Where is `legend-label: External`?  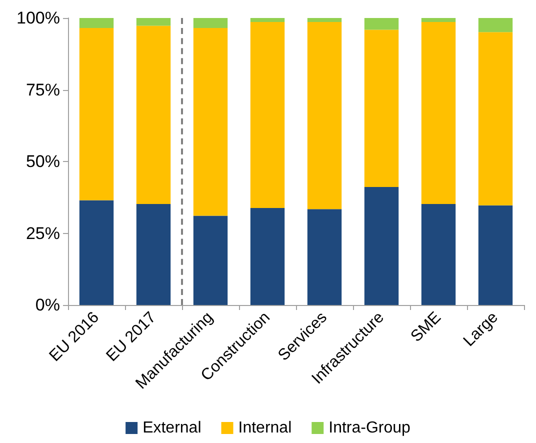 legend-label: External is located at coordinates (172, 428).